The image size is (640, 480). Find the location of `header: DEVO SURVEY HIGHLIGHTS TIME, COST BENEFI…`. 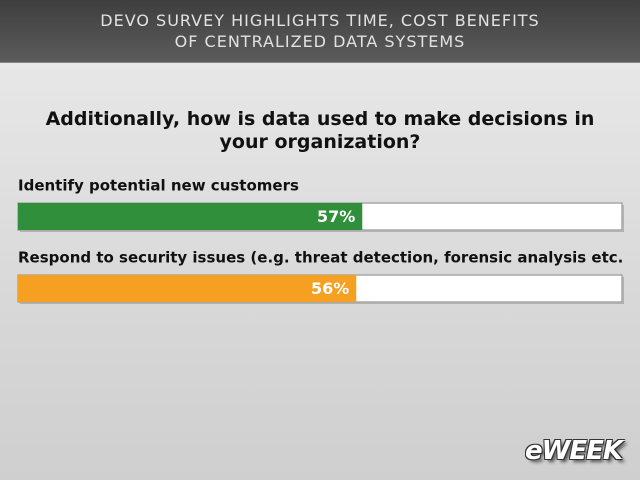

header: DEVO SURVEY HIGHLIGHTS TIME, COST BENEFI… is located at coordinates (320, 31).